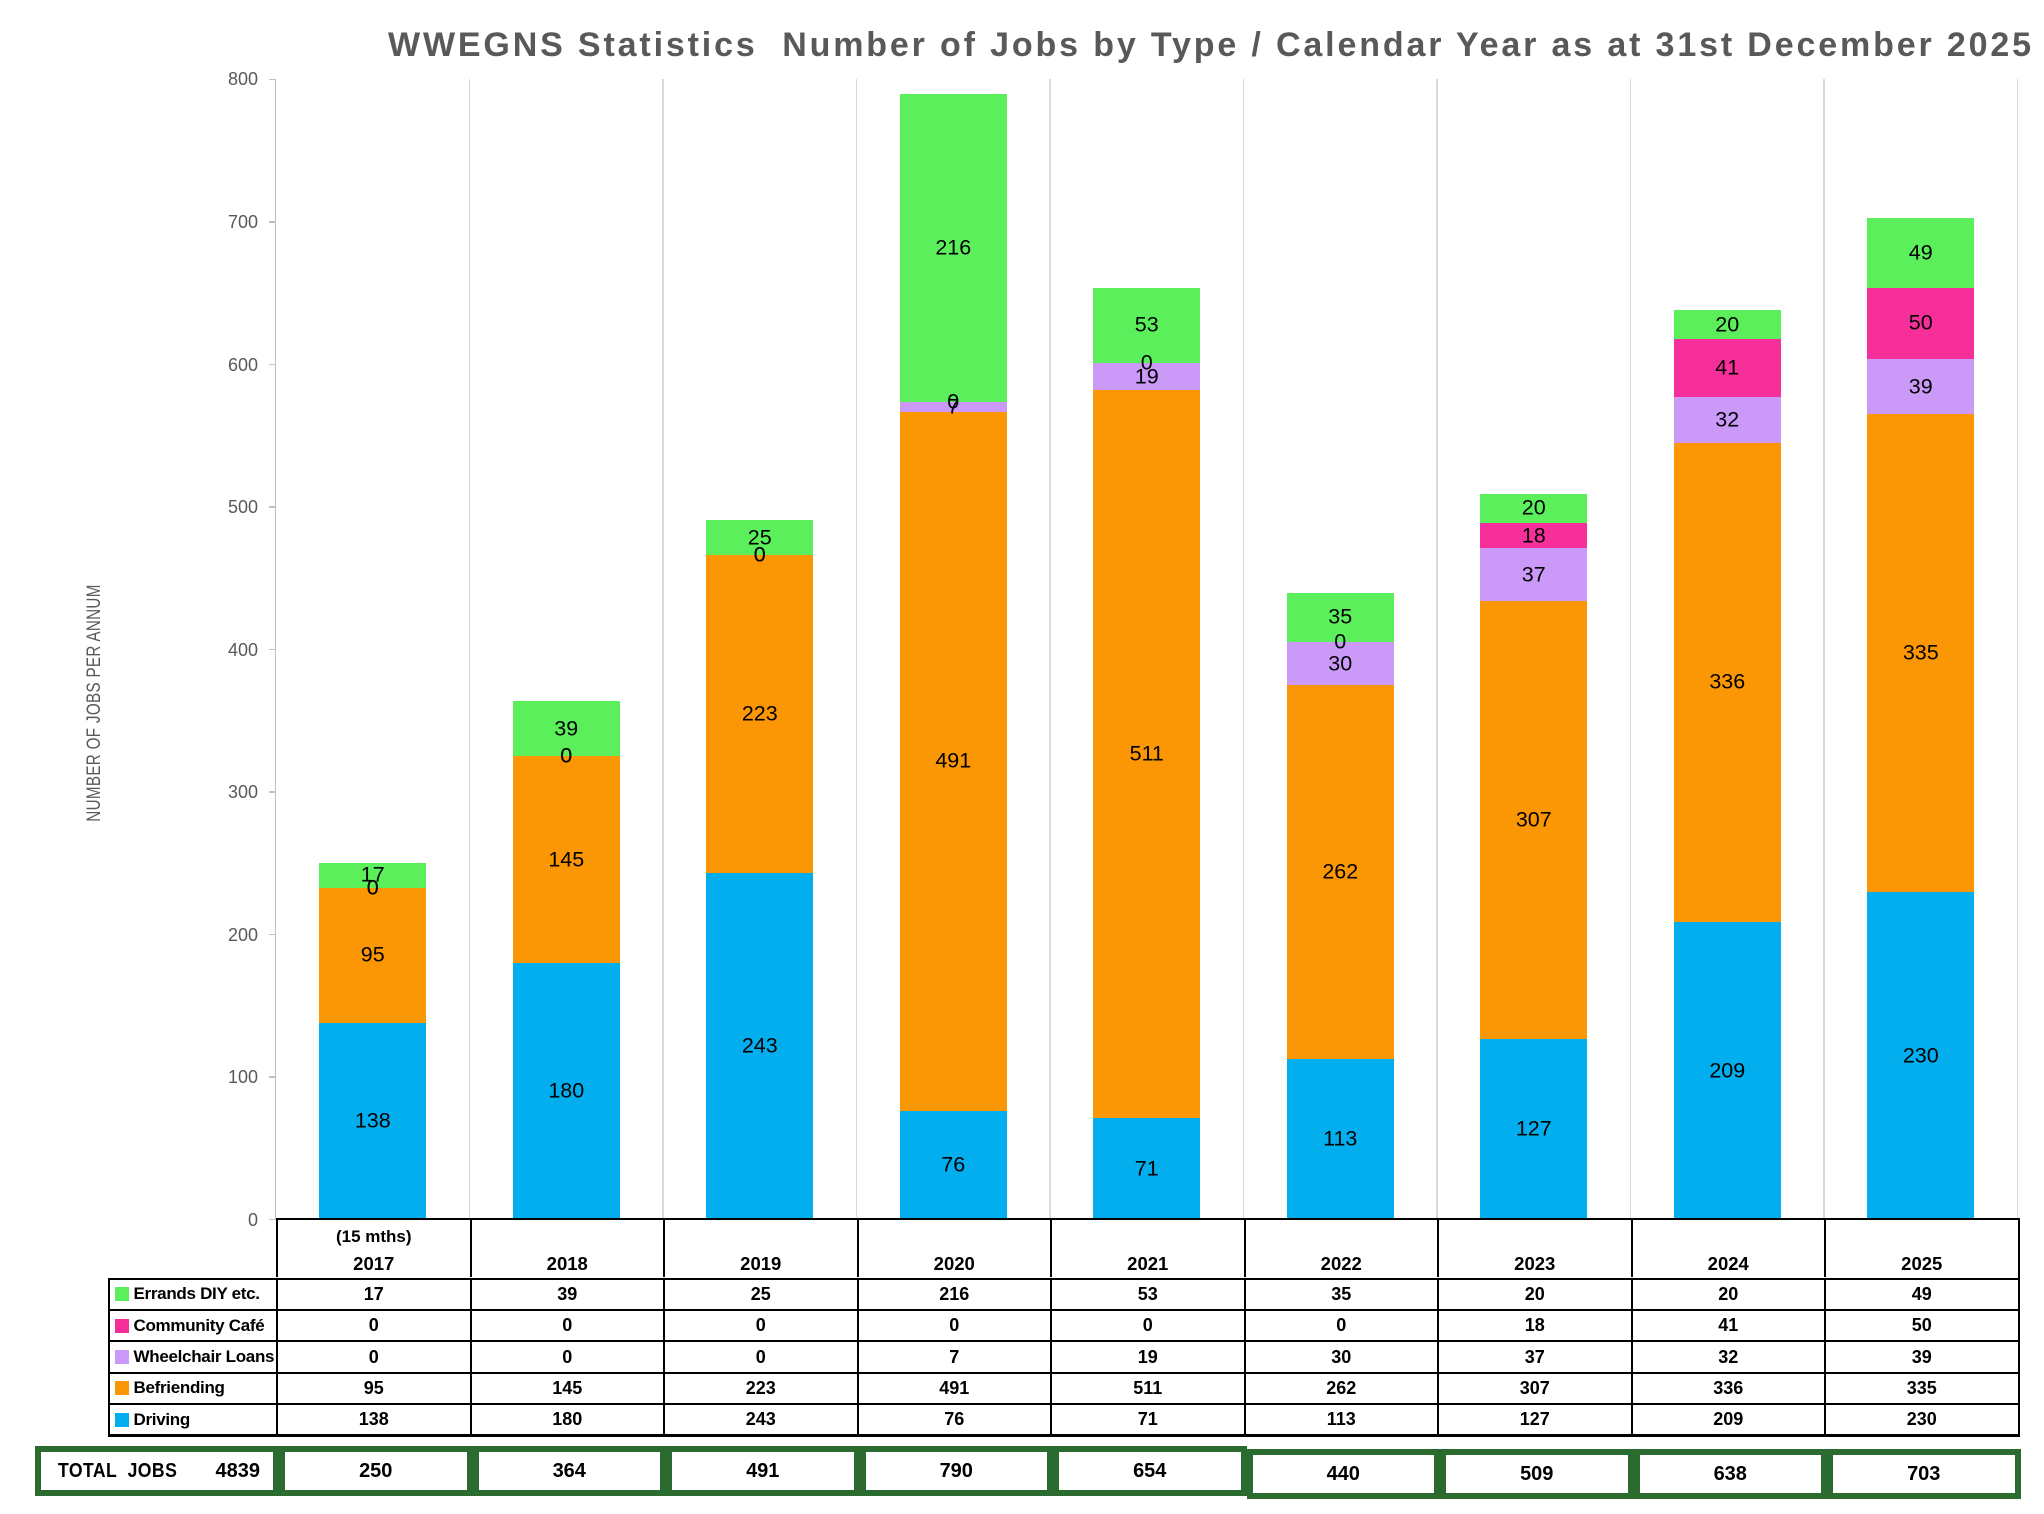  What do you see at coordinates (1730, 1474) in the screenshot?
I see `total-value-box: 638` at bounding box center [1730, 1474].